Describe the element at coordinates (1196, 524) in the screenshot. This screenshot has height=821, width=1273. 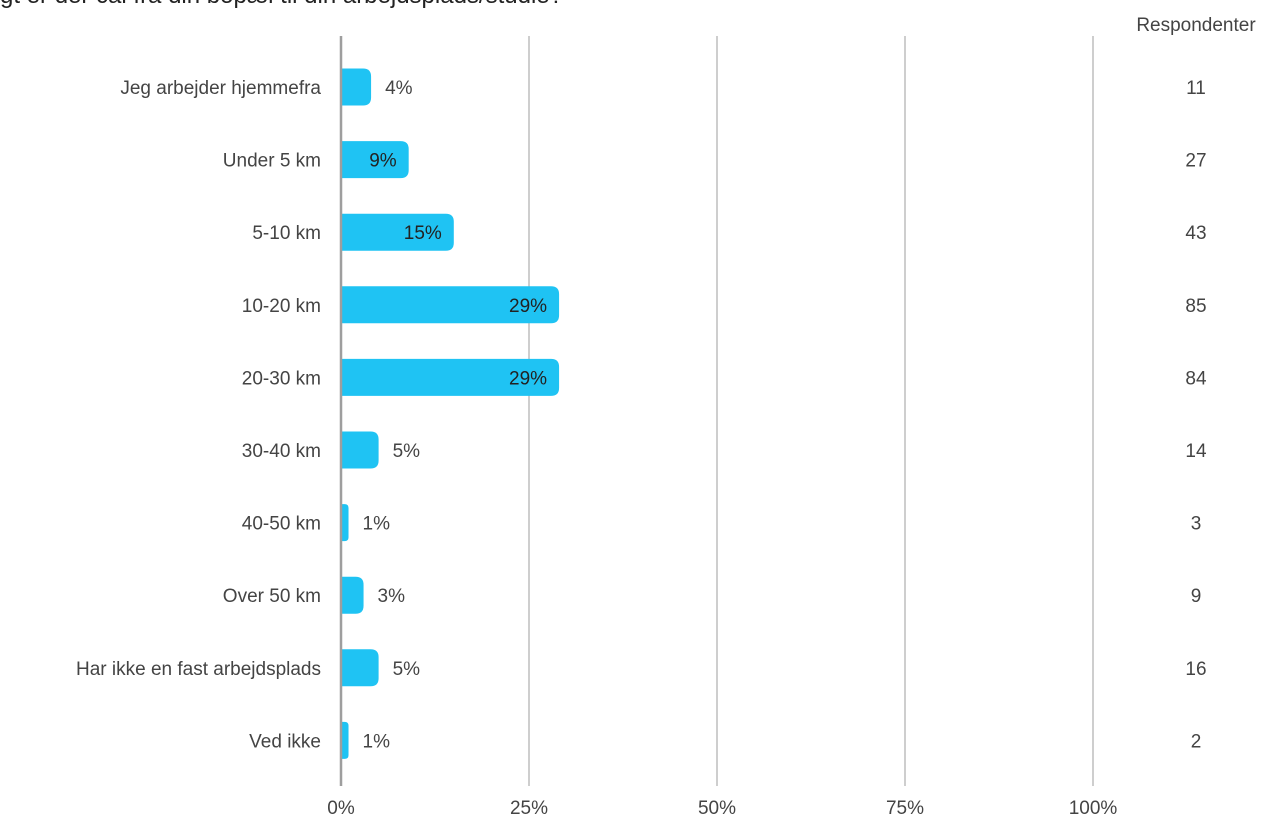
I see `respondent-count: 3` at that location.